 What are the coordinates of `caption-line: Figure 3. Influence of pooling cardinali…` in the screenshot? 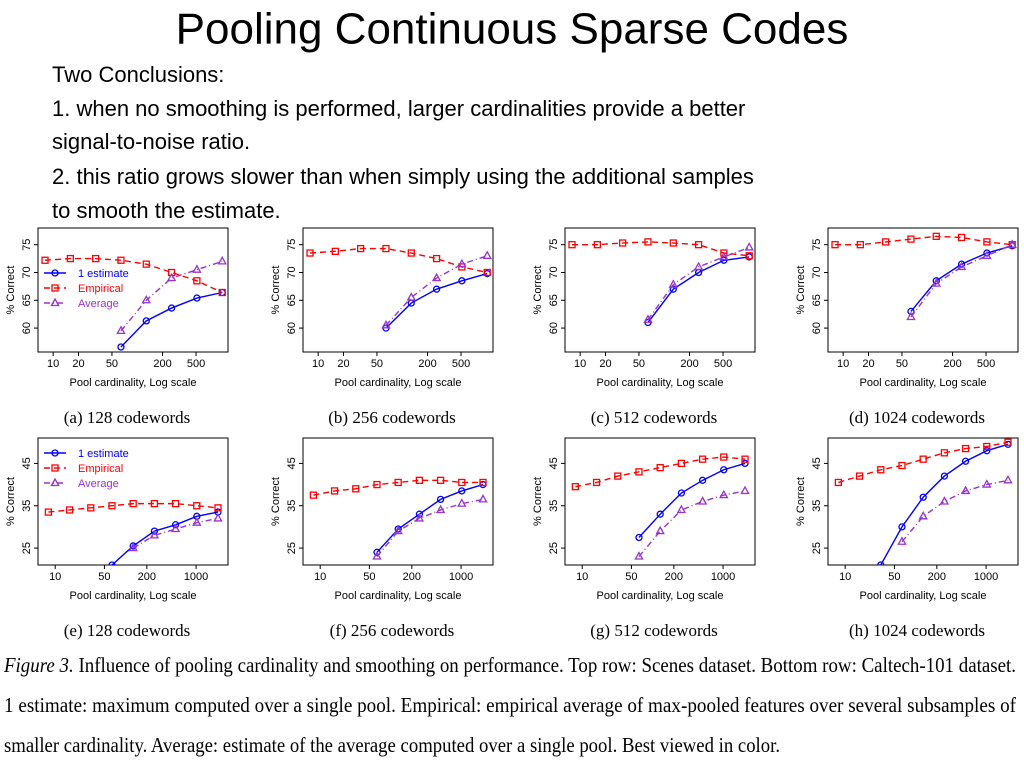 It's located at (509, 665).